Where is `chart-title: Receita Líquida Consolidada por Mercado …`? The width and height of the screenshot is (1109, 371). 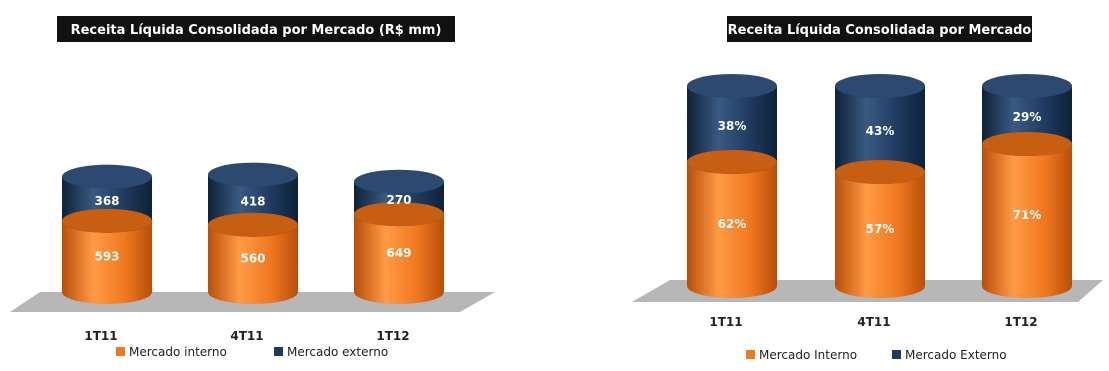 chart-title: Receita Líquida Consolidada por Mercado … is located at coordinates (256, 30).